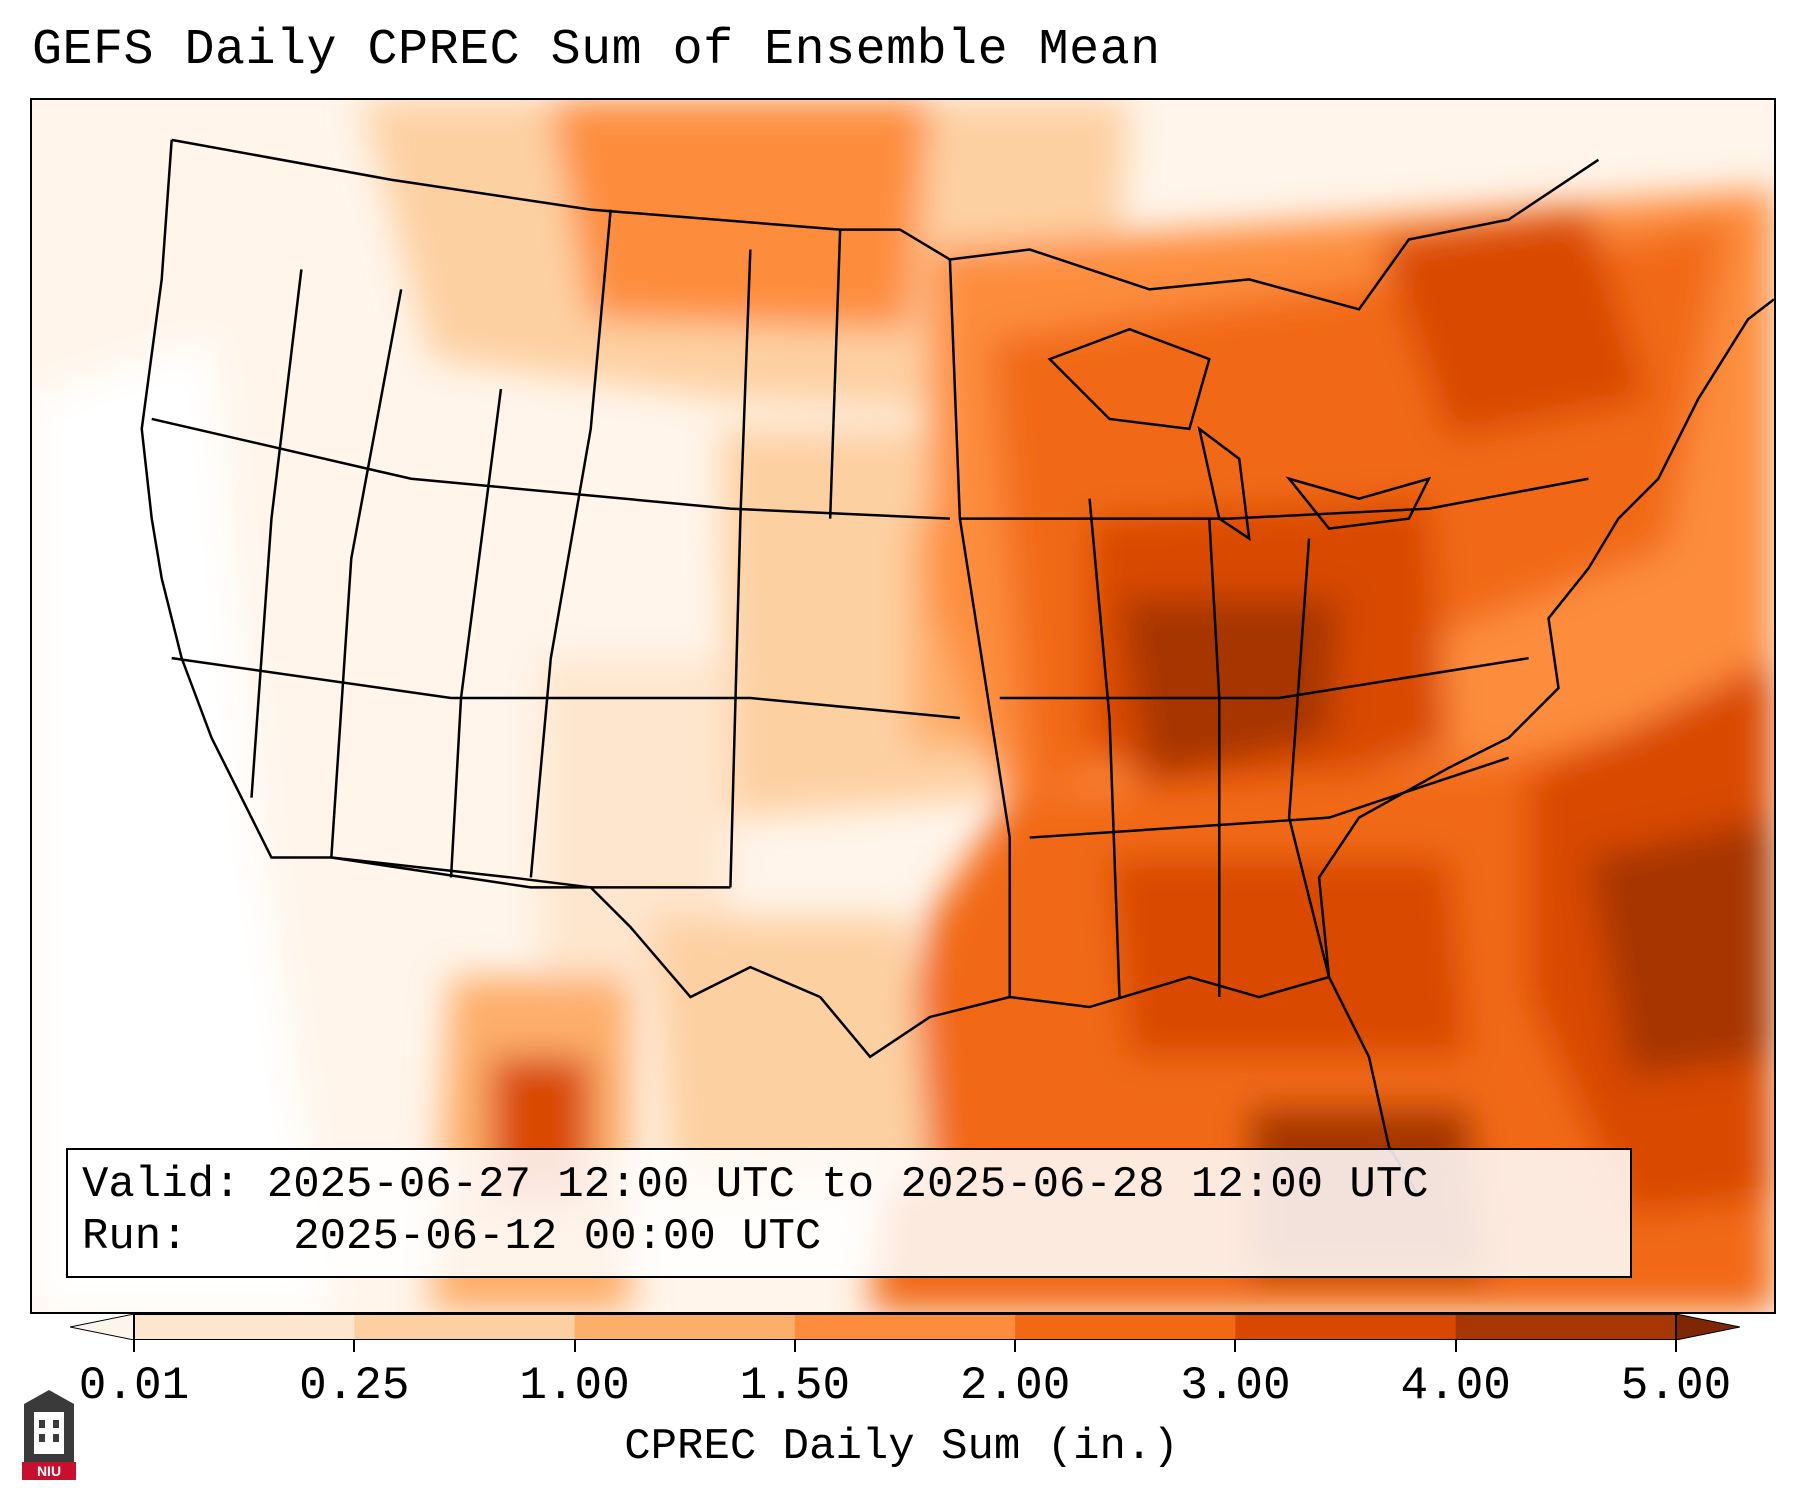 Image resolution: width=1803 pixels, height=1500 pixels. What do you see at coordinates (354, 1386) in the screenshot?
I see `colorbar-tick-label: 0.25` at bounding box center [354, 1386].